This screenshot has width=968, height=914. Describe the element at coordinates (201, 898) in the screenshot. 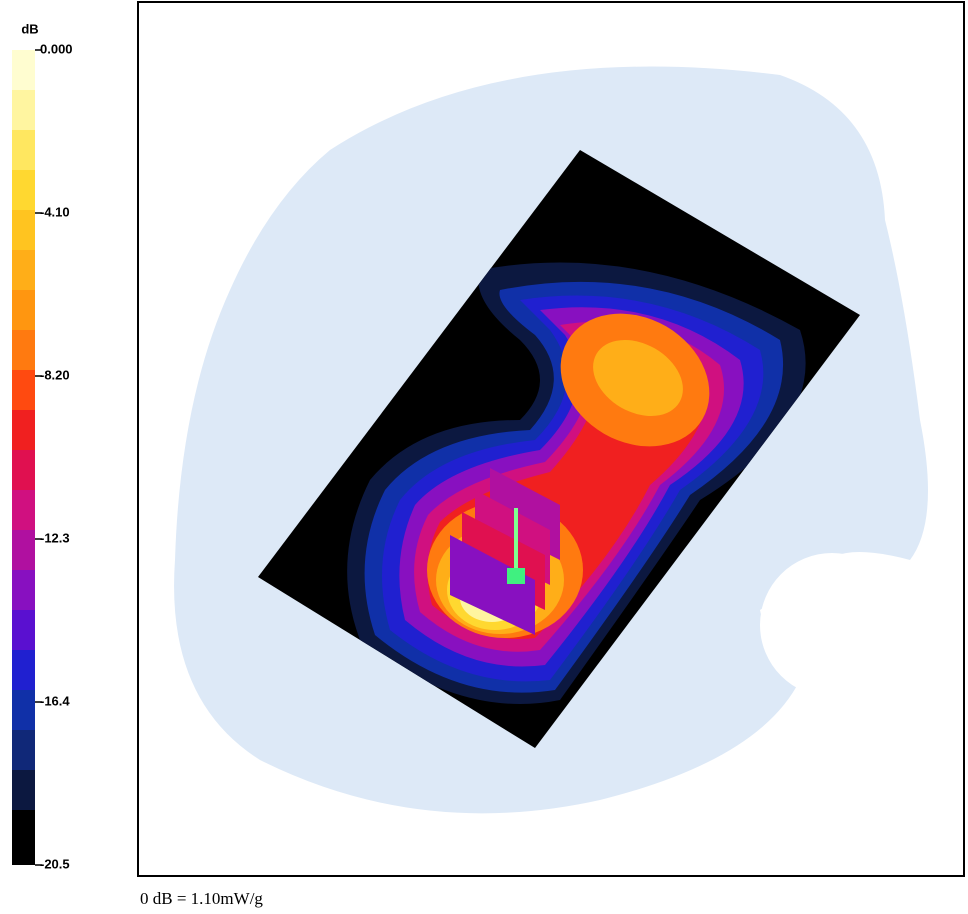

I see `footer-note: 0 dB = 1.10mW/g` at that location.